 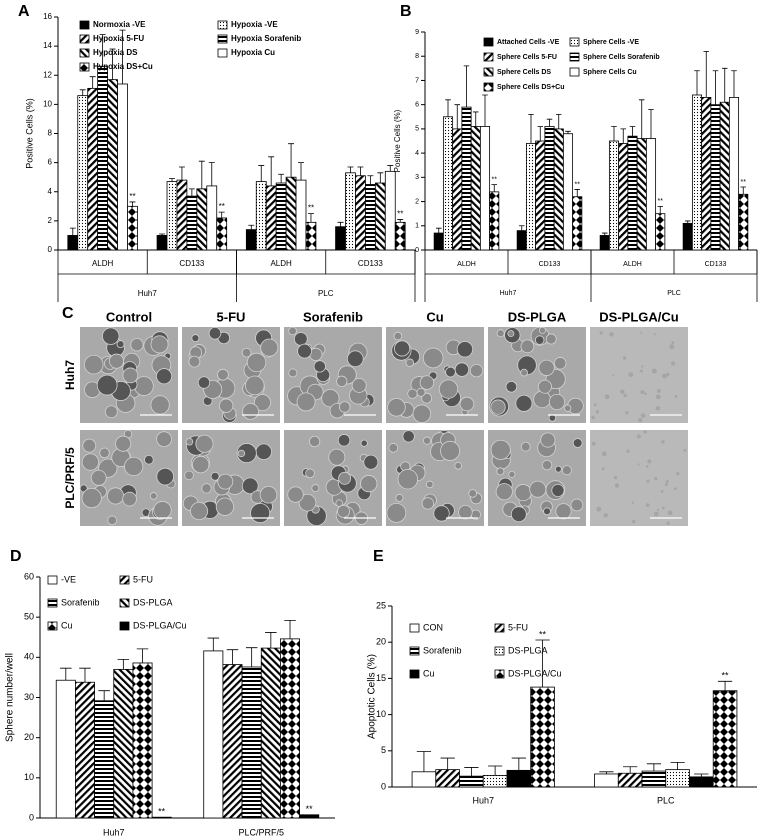 I want to click on micrograph-background, so click(x=639, y=478).